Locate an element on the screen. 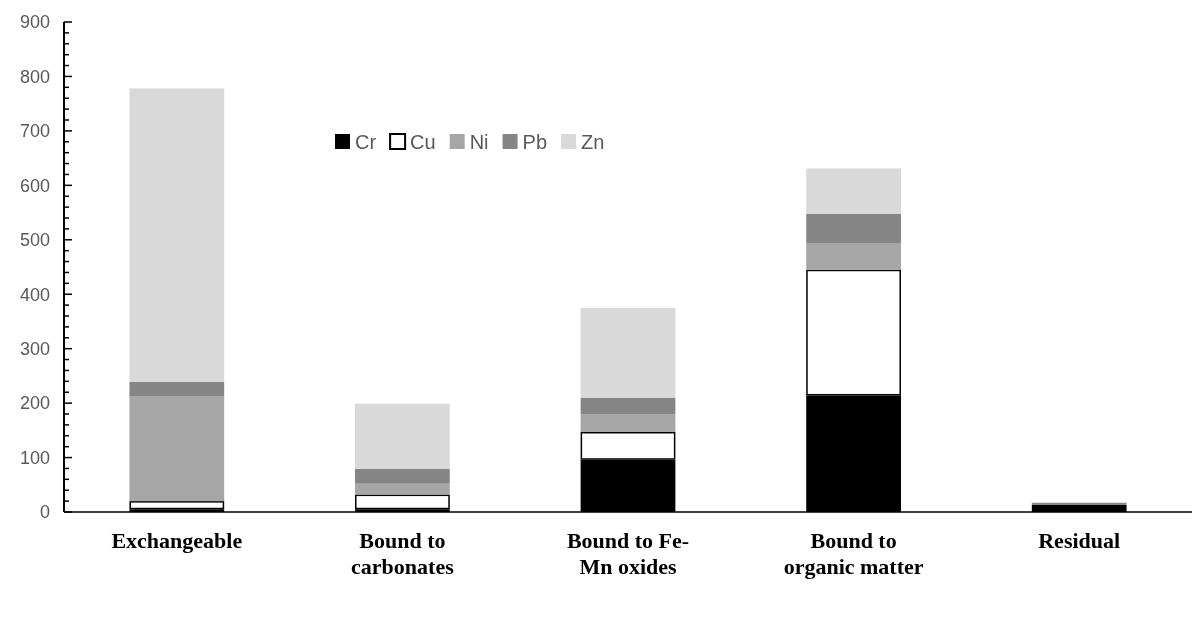  y-tick-label: 800 is located at coordinates (34, 76).